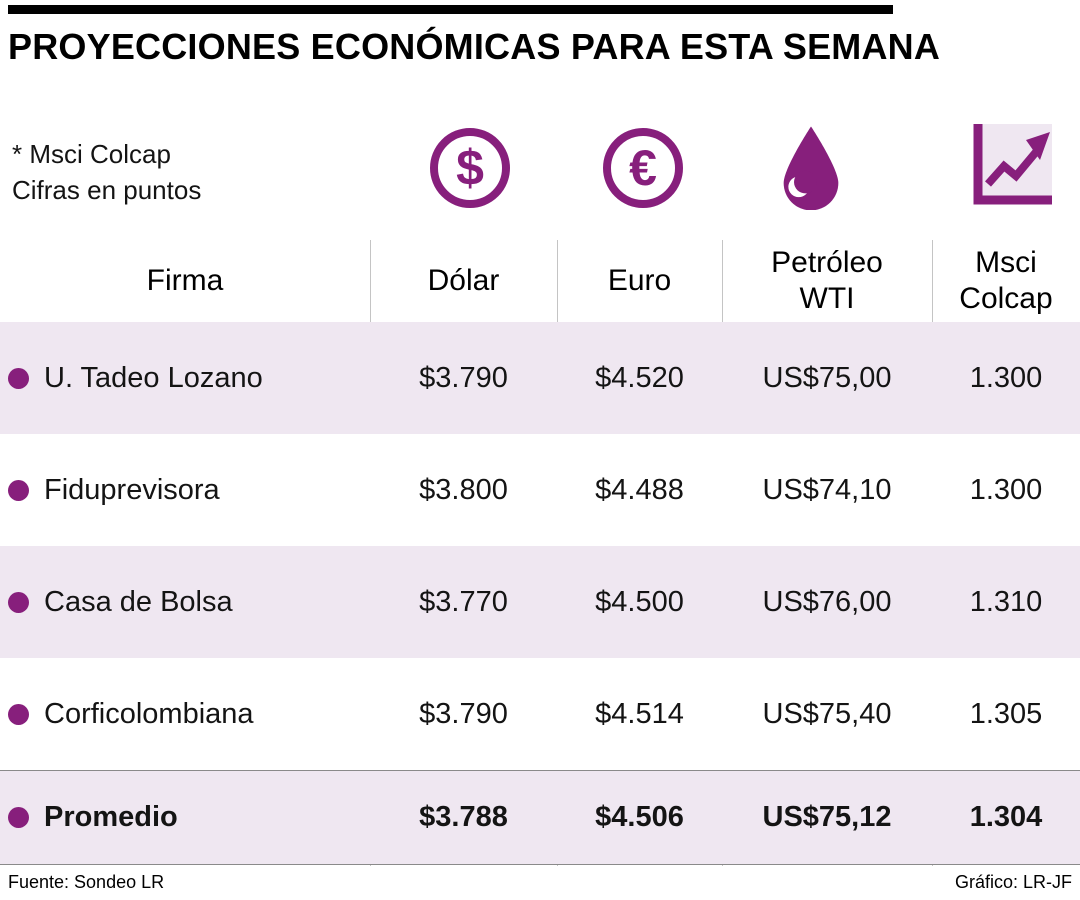 The image size is (1080, 900). Describe the element at coordinates (540, 817) in the screenshot. I see `table-row-average: Promedio $3.788 $4.506 US$75,12 1.304` at that location.